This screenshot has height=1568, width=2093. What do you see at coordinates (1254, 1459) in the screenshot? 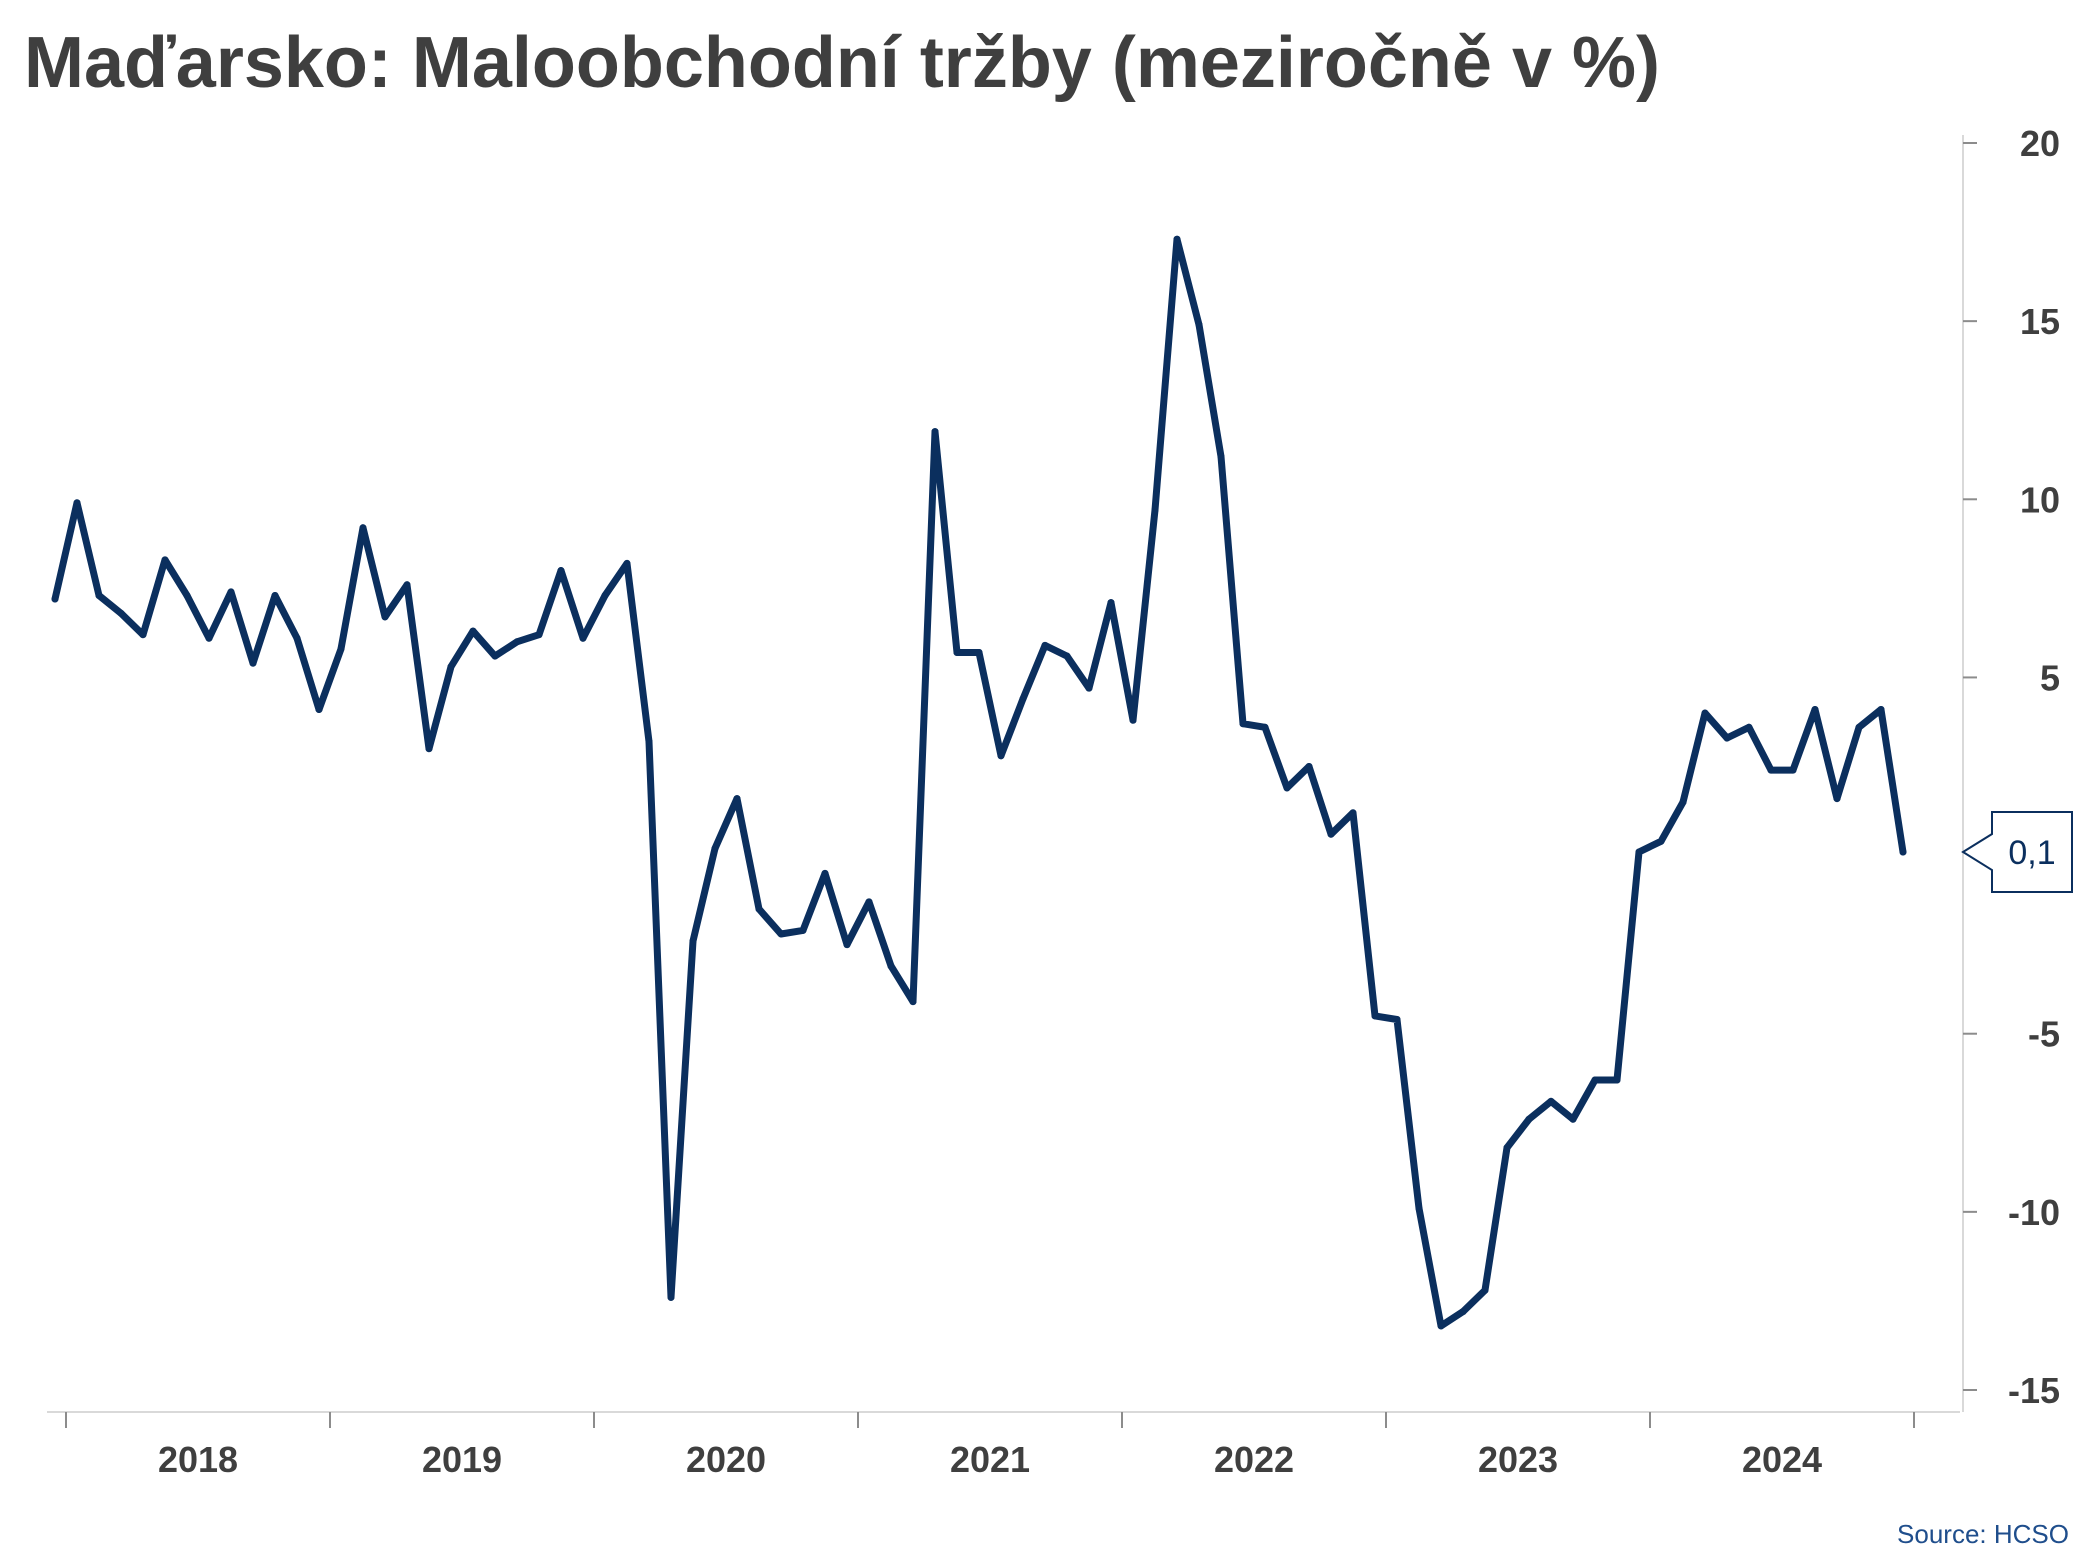
I see `x-tick-label: 2022` at bounding box center [1254, 1459].